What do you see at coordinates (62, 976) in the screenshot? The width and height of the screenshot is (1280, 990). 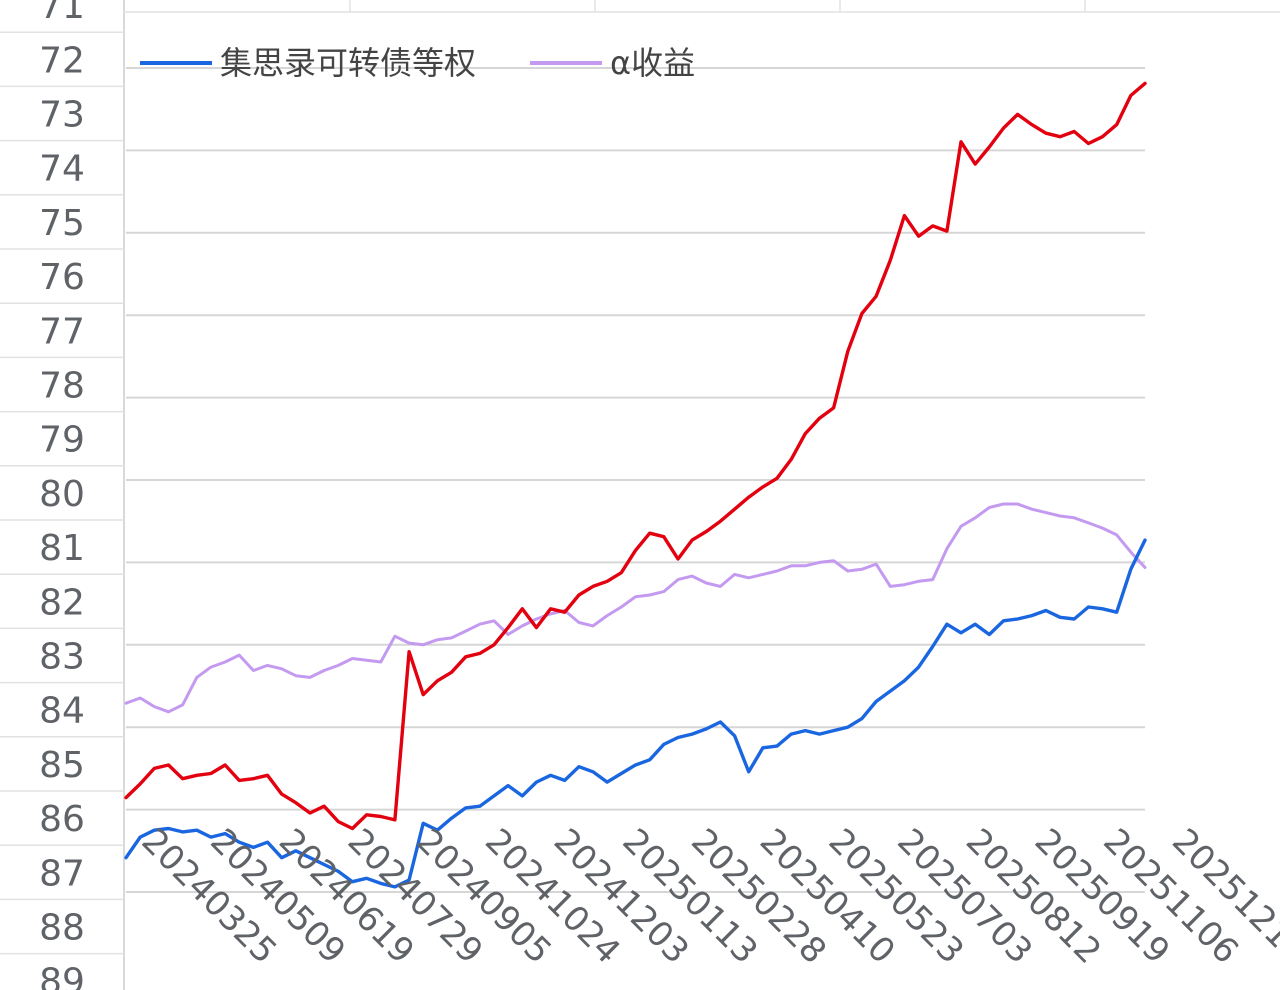 I see `row-number: 89` at bounding box center [62, 976].